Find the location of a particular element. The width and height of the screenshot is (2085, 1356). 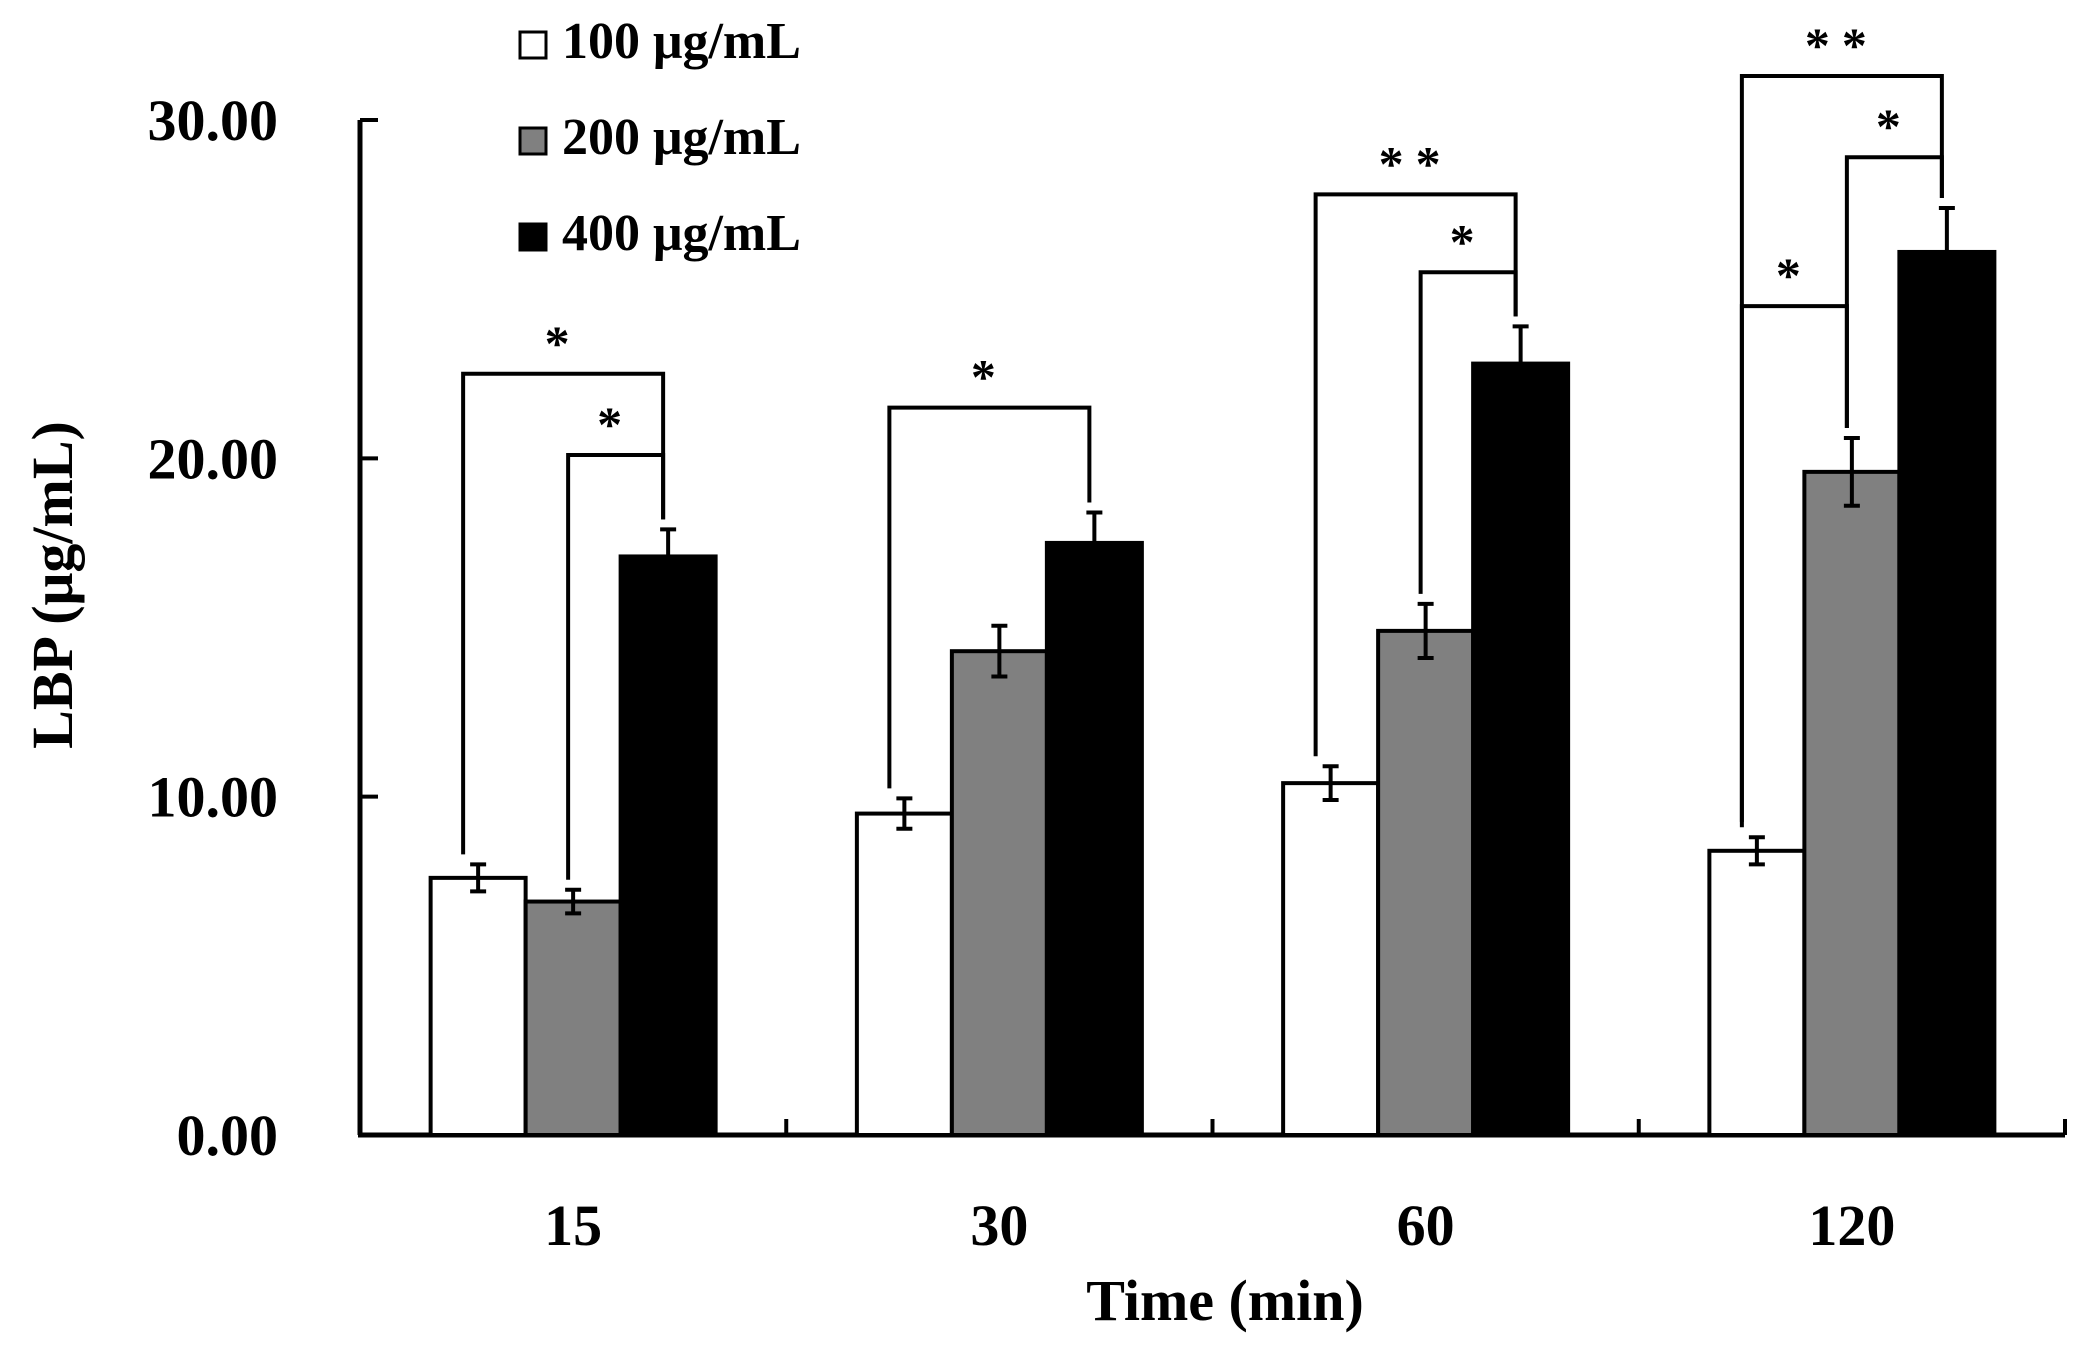

x-axis-title: Time (min) is located at coordinates (1225, 1300).